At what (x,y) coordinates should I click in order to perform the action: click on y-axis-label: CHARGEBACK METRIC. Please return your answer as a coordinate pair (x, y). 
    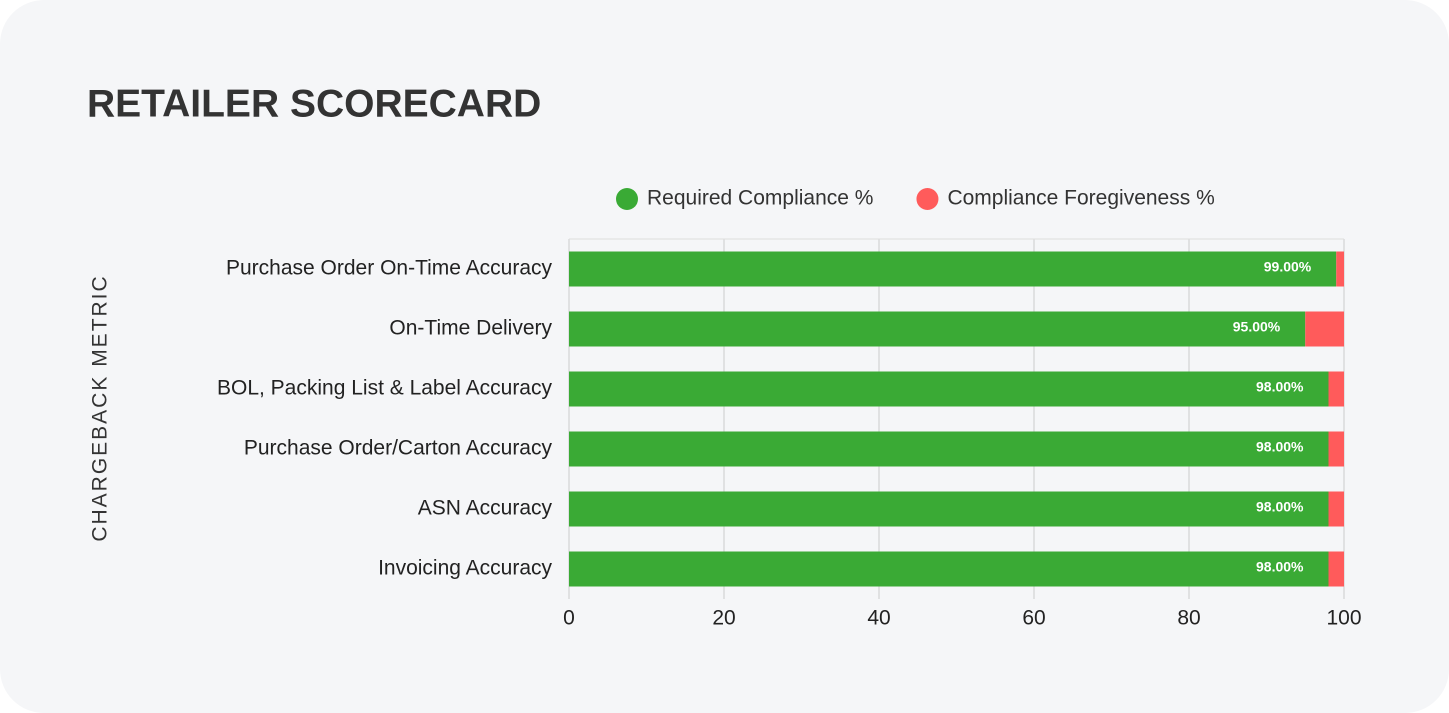
    Looking at the image, I should click on (100, 407).